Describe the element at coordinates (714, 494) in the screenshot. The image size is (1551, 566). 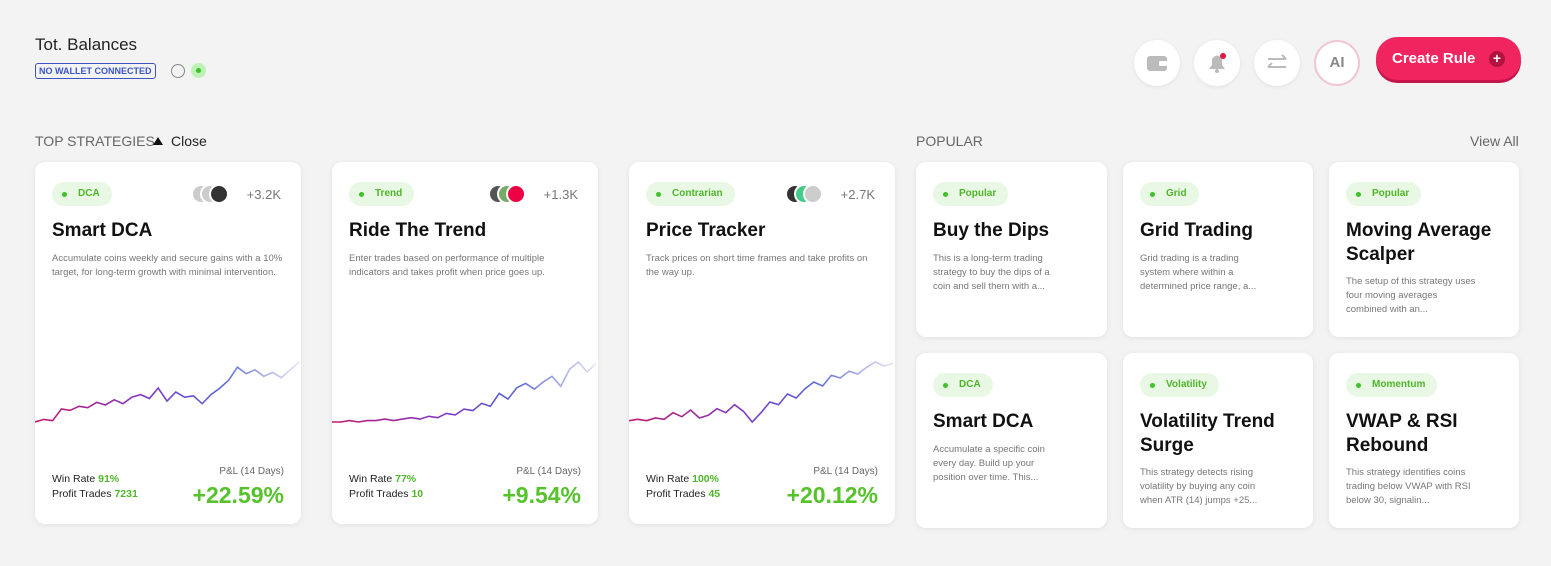
I see `profit-trades-value: 45` at that location.